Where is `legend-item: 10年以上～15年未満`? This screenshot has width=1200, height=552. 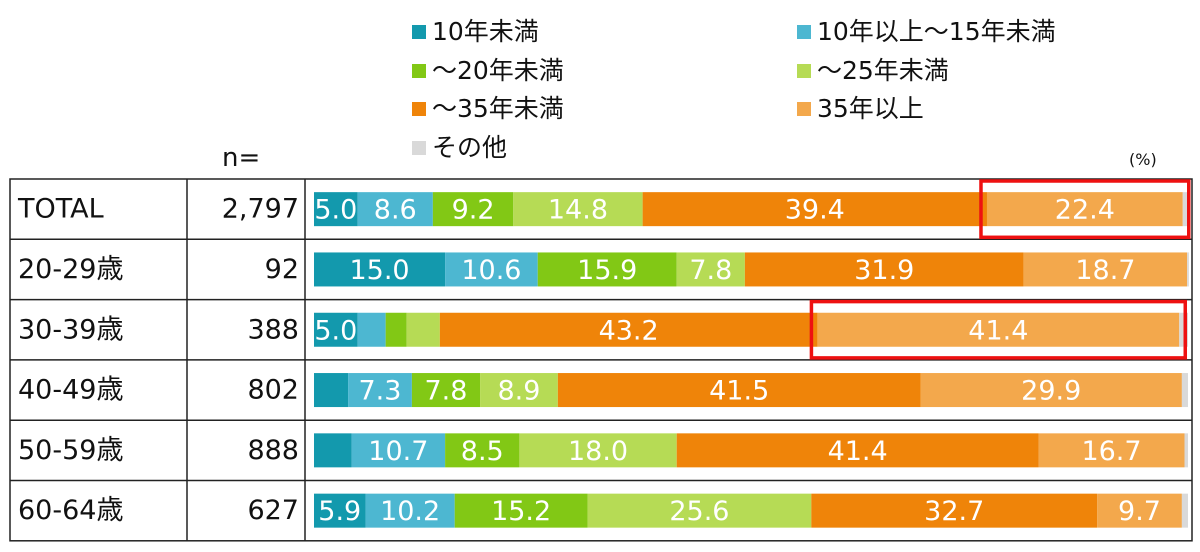 legend-item: 10年以上～15年未満 is located at coordinates (926, 32).